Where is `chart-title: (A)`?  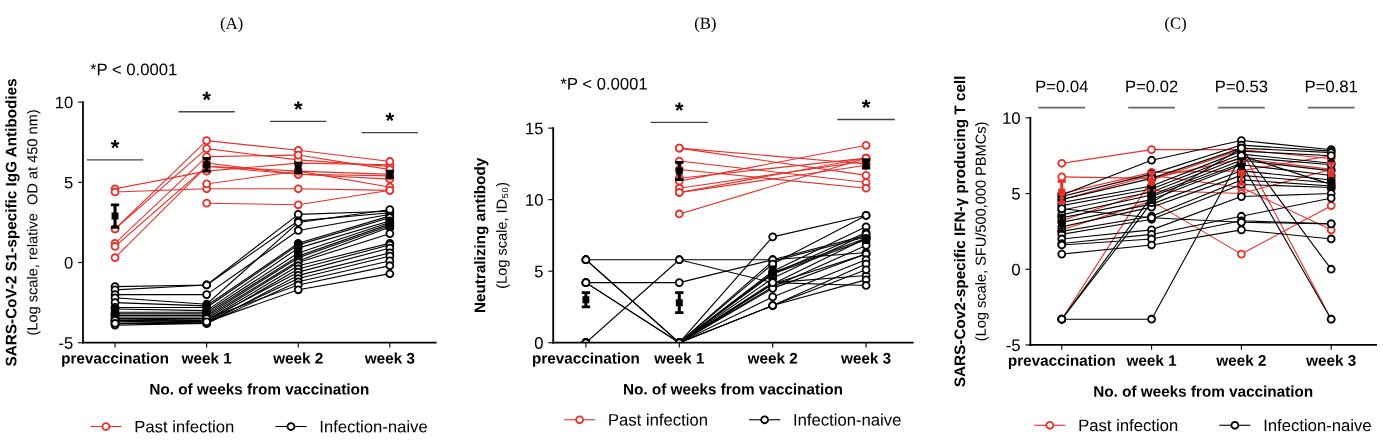
chart-title: (A) is located at coordinates (231, 25).